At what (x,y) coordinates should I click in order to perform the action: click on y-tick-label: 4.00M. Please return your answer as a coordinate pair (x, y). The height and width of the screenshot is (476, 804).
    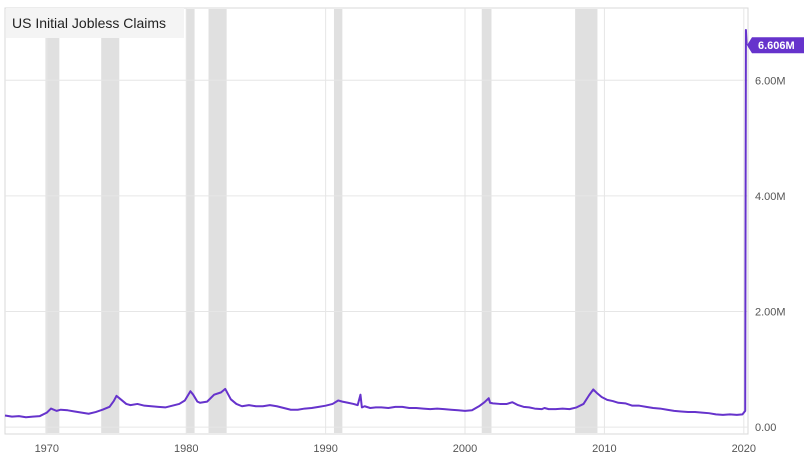
    Looking at the image, I should click on (770, 197).